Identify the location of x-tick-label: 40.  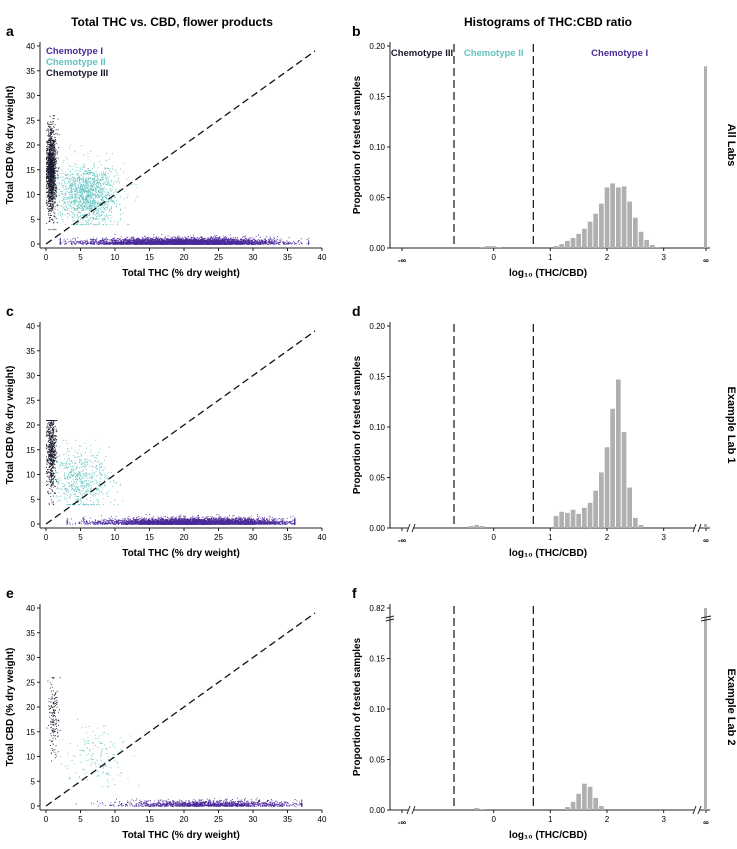
(322, 257).